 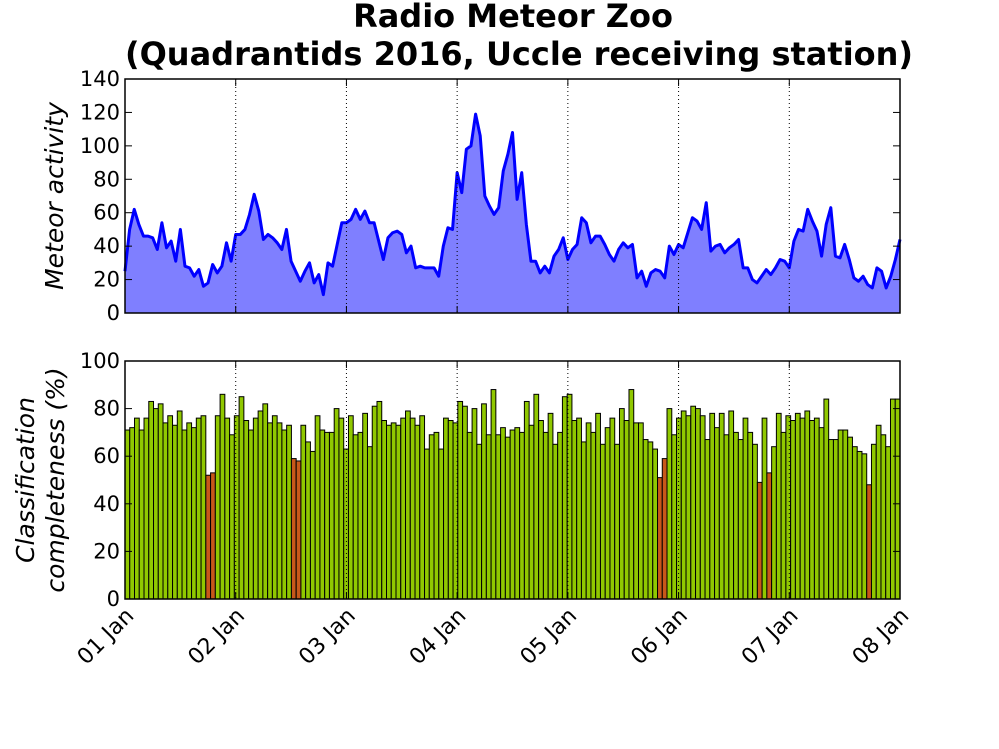 What do you see at coordinates (549, 637) in the screenshot?
I see `x-tick-label: 05 Jan` at bounding box center [549, 637].